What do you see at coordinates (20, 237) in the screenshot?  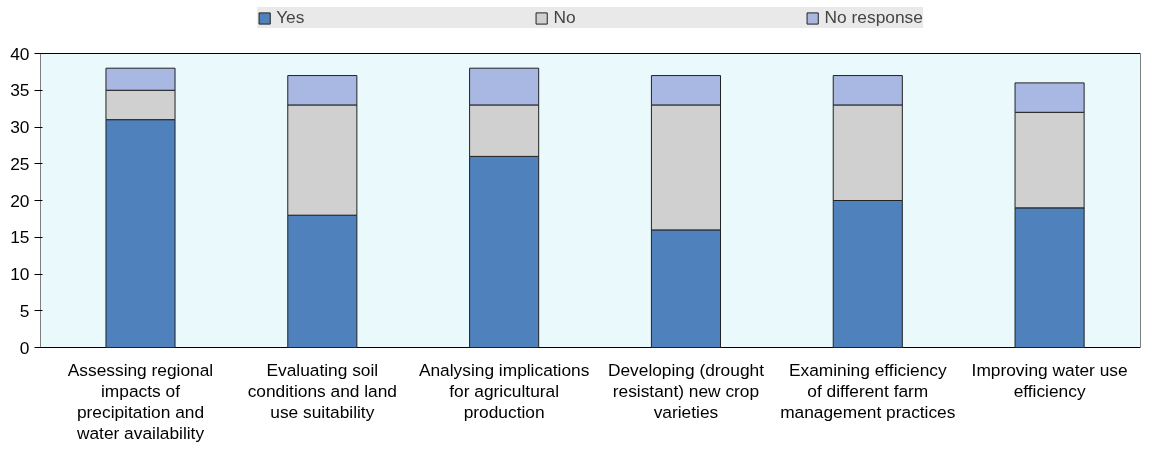 I see `y-tick-label: 15` at bounding box center [20, 237].